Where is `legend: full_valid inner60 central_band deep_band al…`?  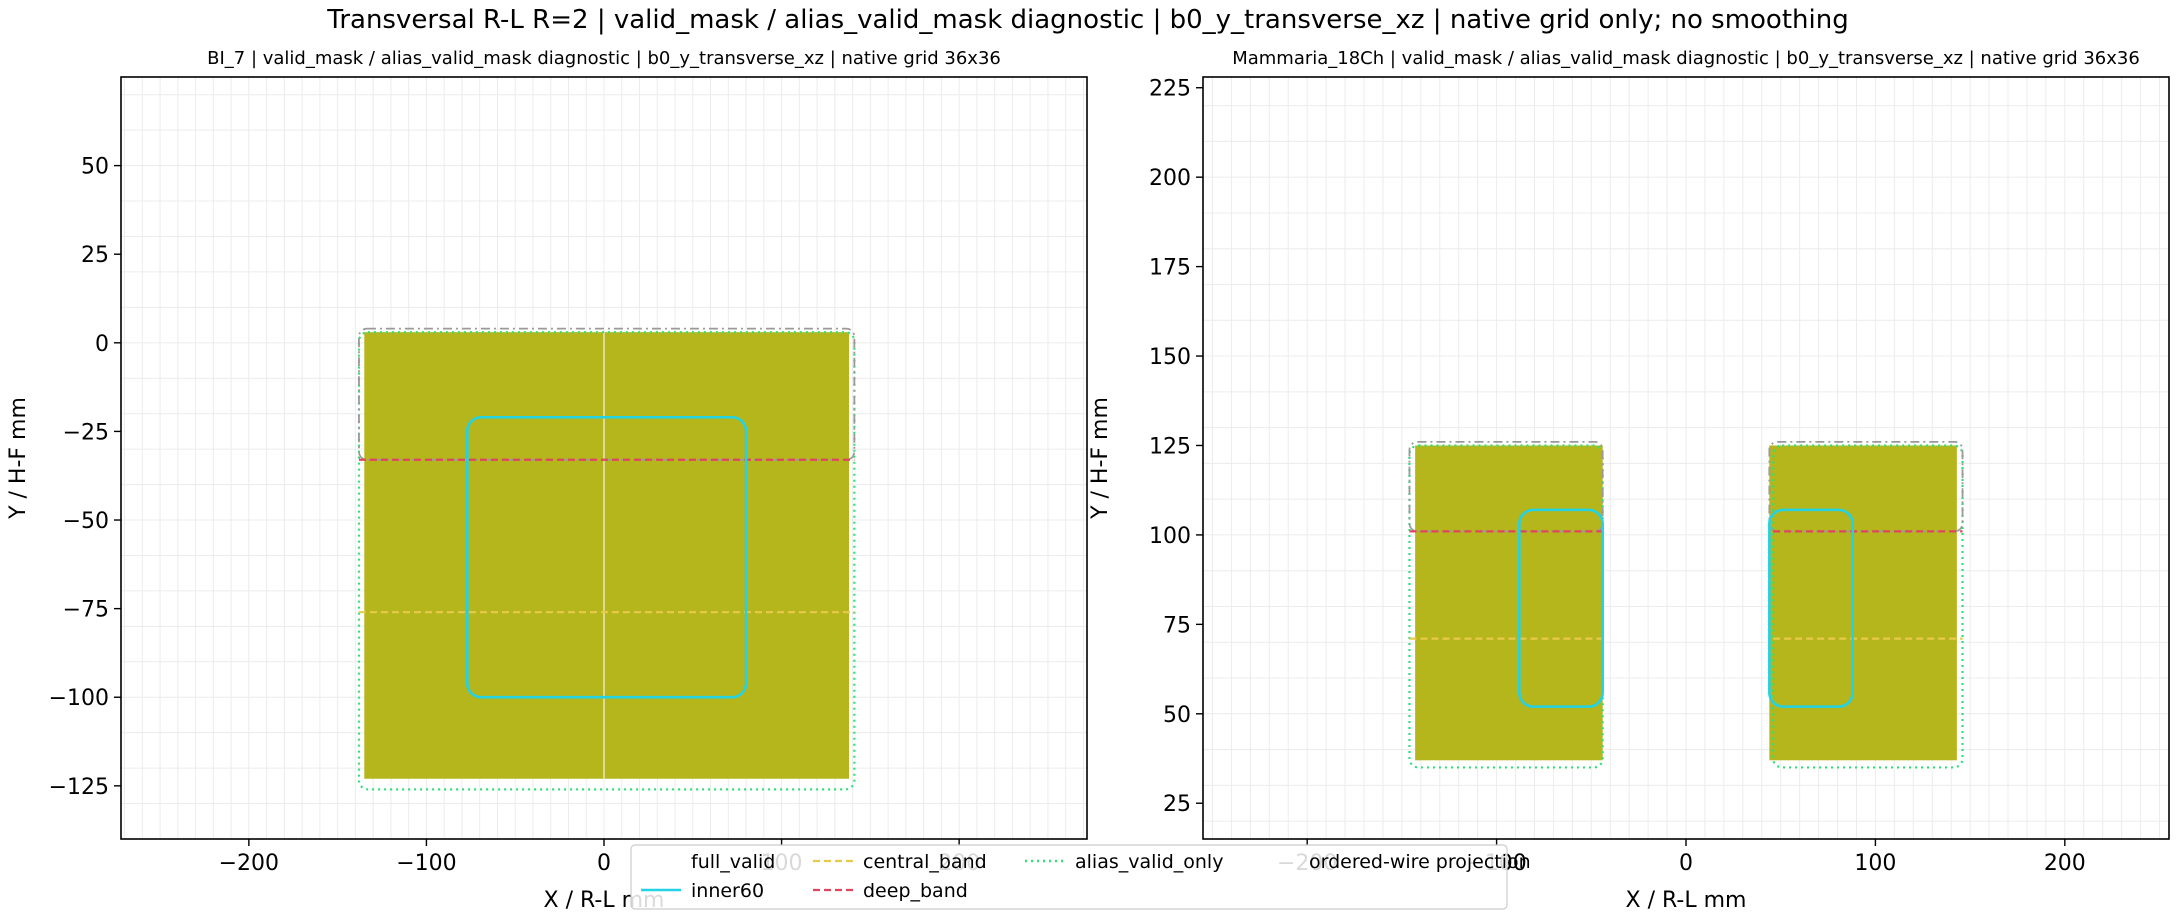 legend: full_valid inner60 central_band deep_band al… is located at coordinates (1080, 877).